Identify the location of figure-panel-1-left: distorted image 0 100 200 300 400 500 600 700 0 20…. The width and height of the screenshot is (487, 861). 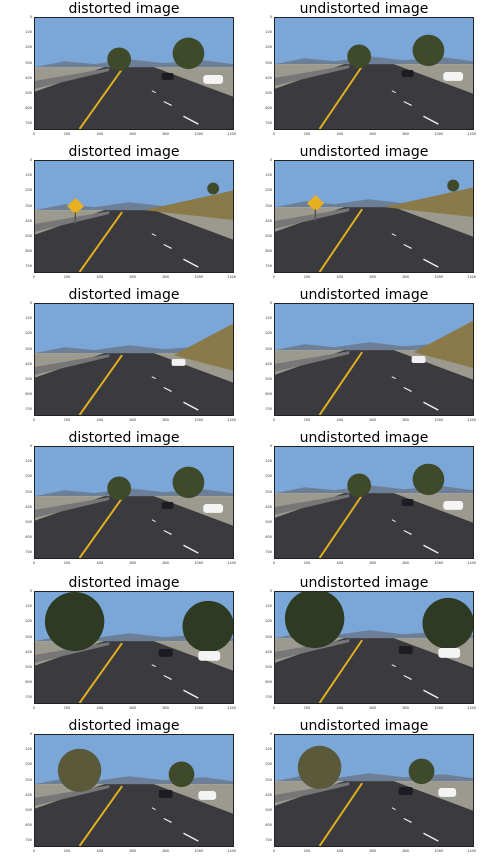
(125, 73).